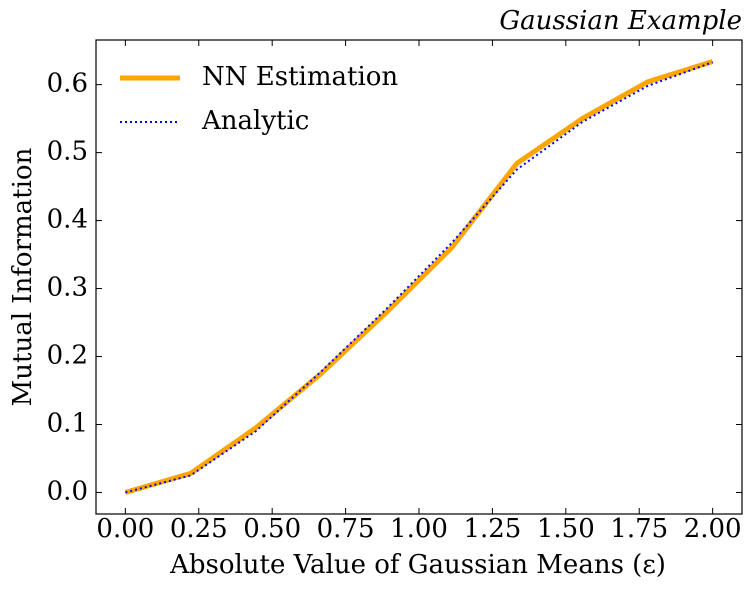 Image resolution: width=756 pixels, height=598 pixels. What do you see at coordinates (713, 529) in the screenshot?
I see `x-tick-label: 2.00` at bounding box center [713, 529].